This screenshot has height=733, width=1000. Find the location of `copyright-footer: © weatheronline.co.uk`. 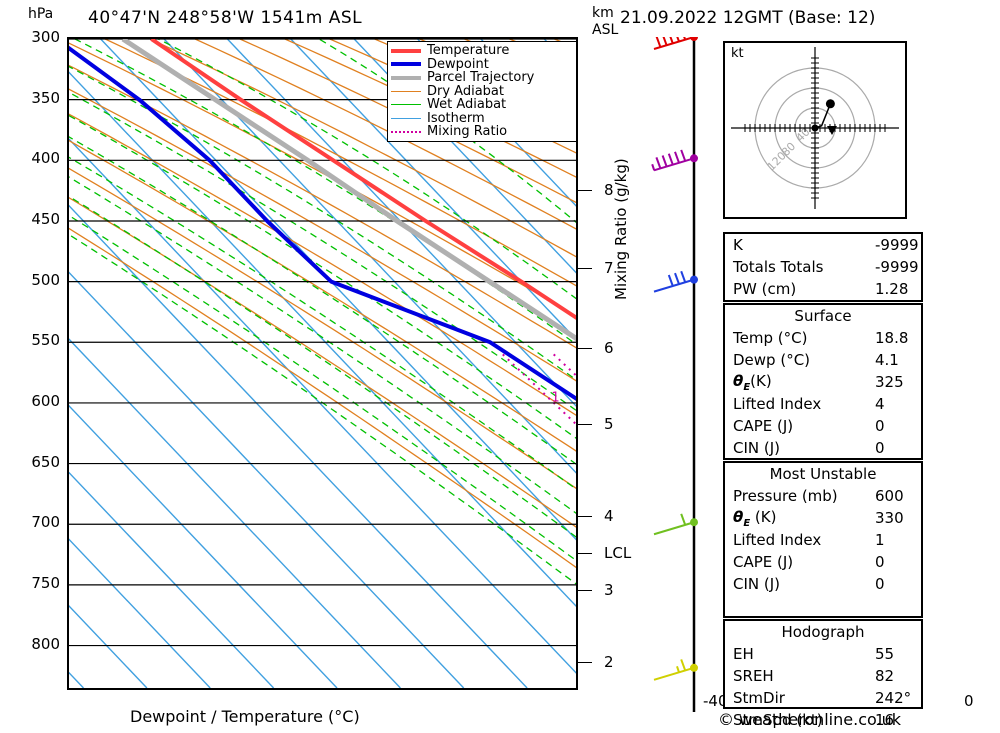

copyright-footer: © weatheronline.co.uk is located at coordinates (809, 719).